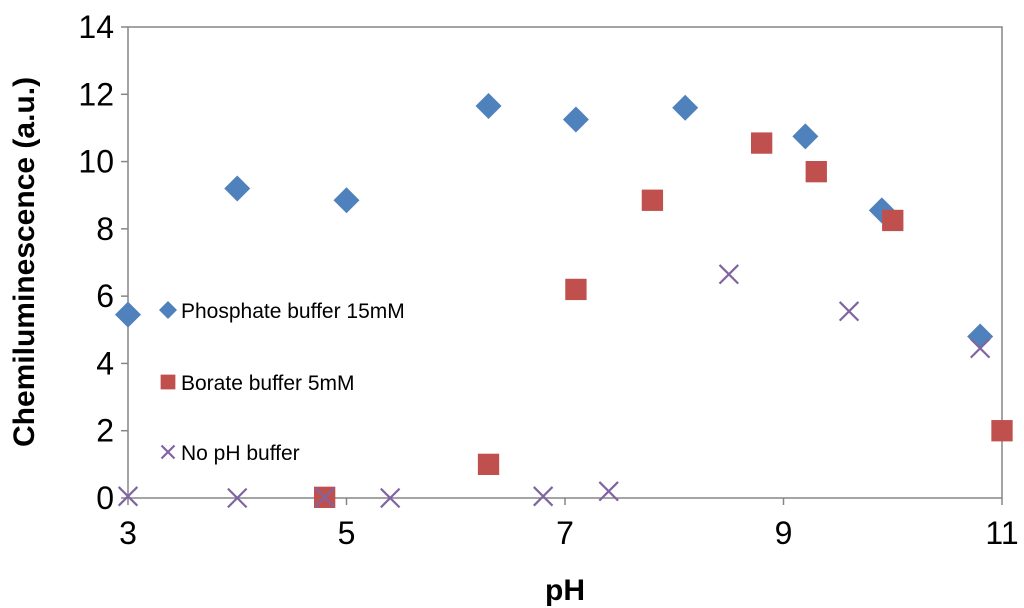  Describe the element at coordinates (168, 382) in the screenshot. I see `legend-marker-square` at that location.